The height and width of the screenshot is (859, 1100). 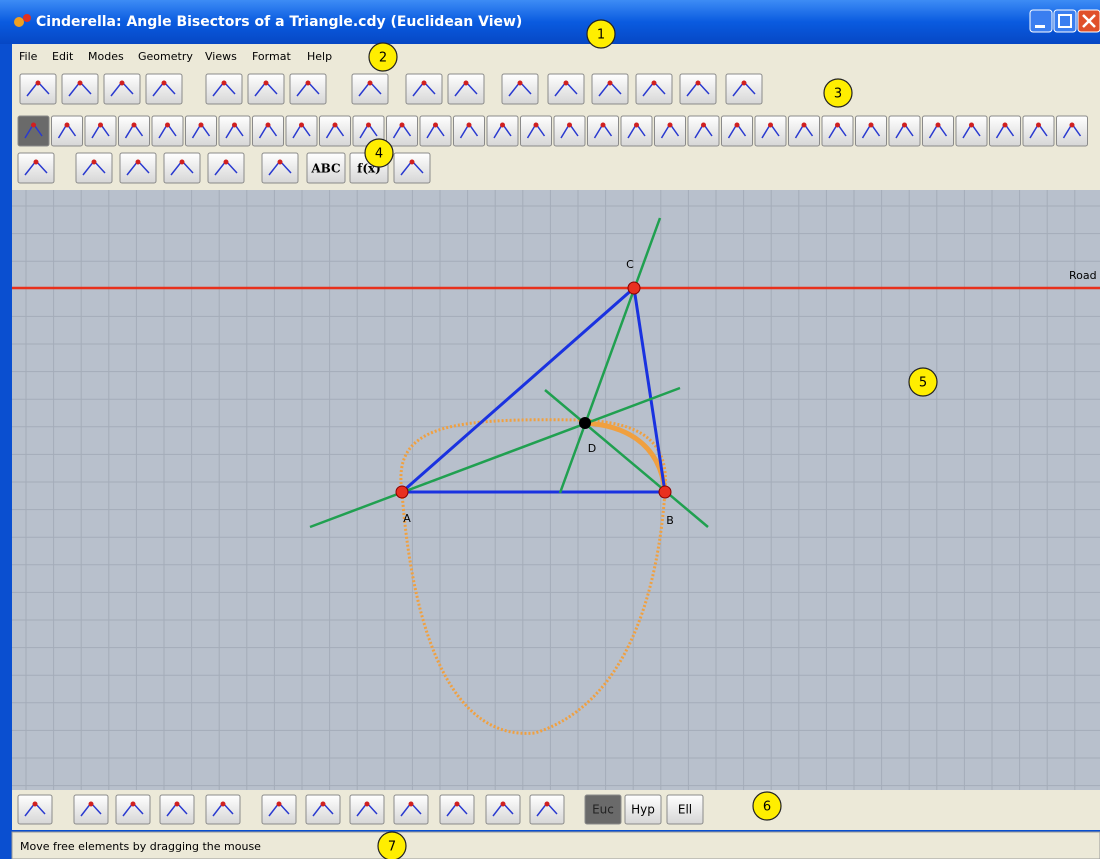 What do you see at coordinates (767, 807) in the screenshot?
I see `callout-number: 6` at bounding box center [767, 807].